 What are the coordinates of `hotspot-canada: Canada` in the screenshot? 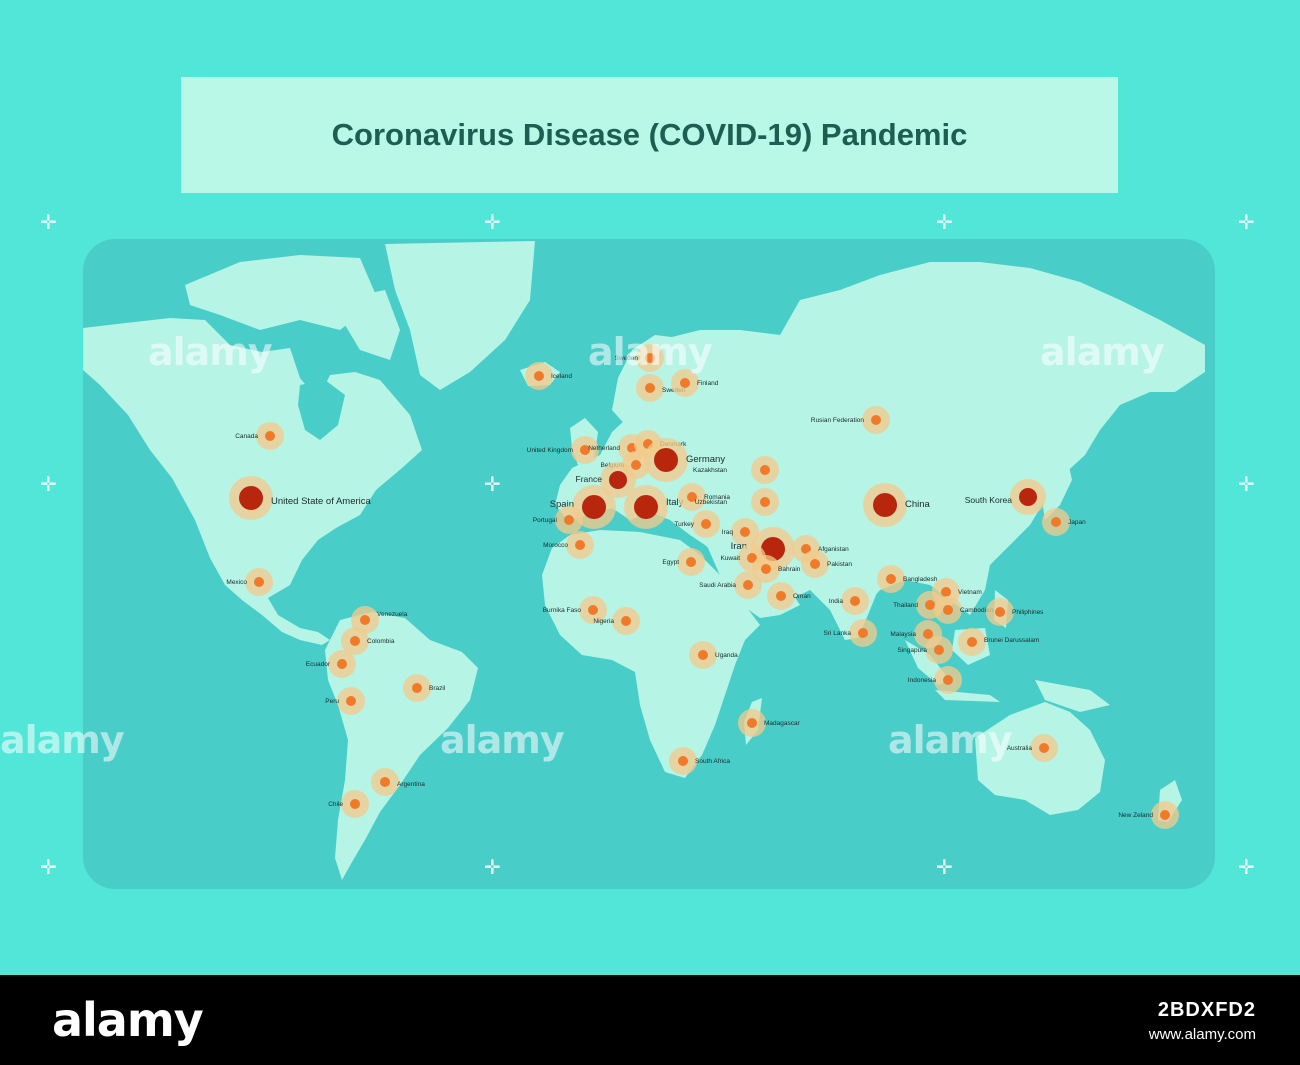 It's located at (259, 436).